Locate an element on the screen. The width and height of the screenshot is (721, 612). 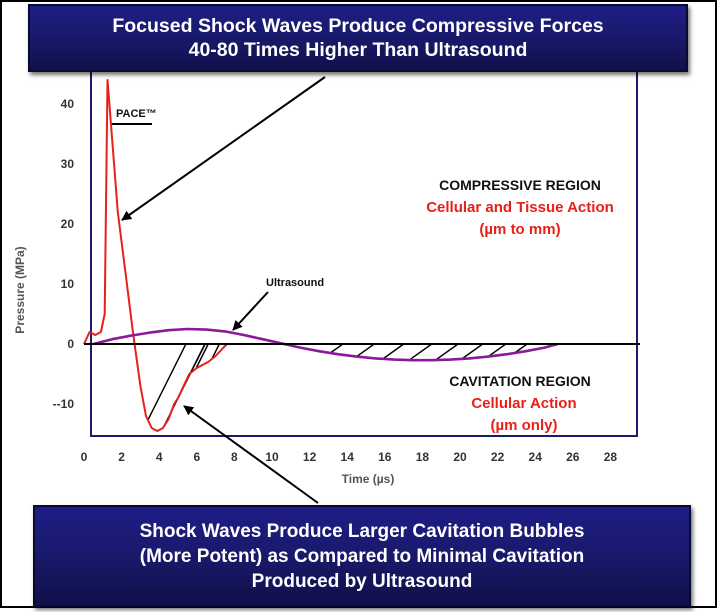
x-tick-label: 26 is located at coordinates (573, 457).